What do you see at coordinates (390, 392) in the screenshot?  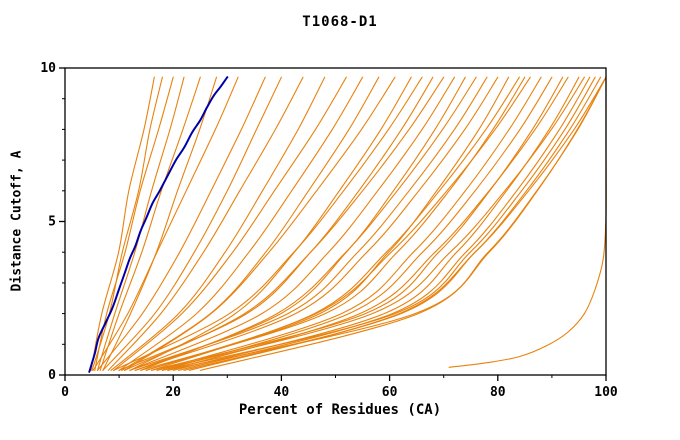 I see `x-tick-label: 60` at bounding box center [390, 392].